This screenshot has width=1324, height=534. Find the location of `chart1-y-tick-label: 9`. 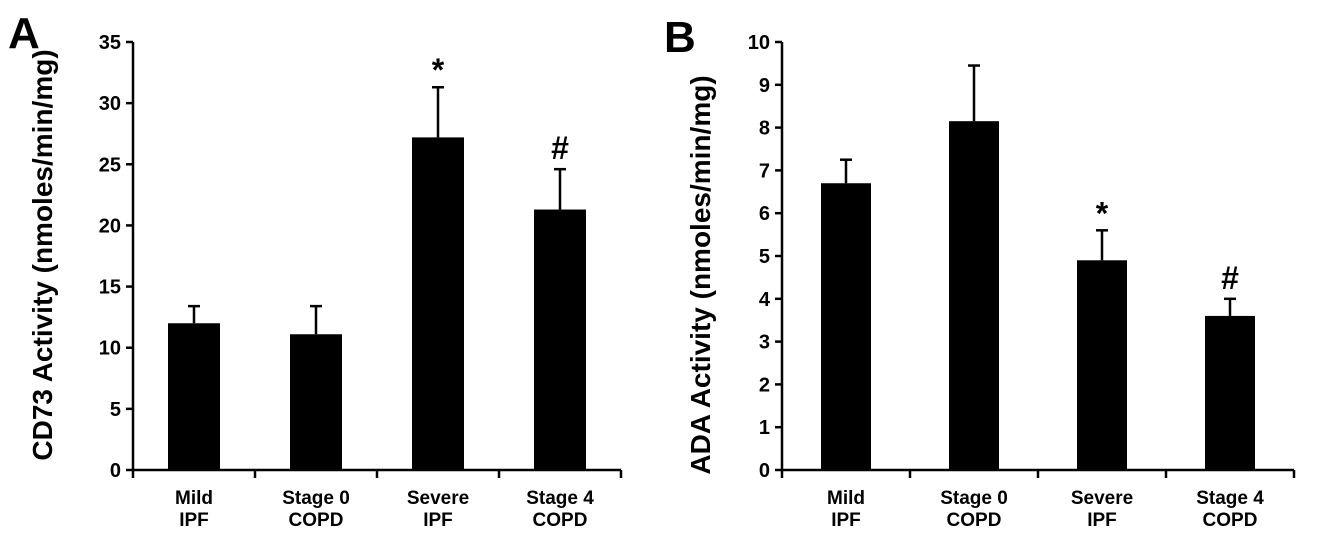

chart1-y-tick-label: 9 is located at coordinates (764, 86).